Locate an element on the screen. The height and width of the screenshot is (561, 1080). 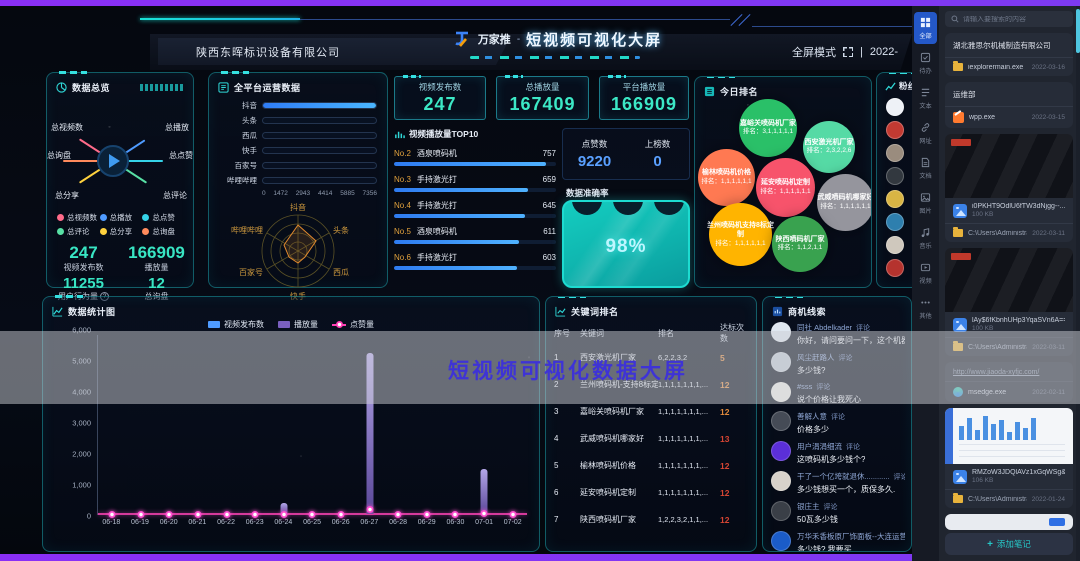
search-bar is located at coordinates (1009, 19).